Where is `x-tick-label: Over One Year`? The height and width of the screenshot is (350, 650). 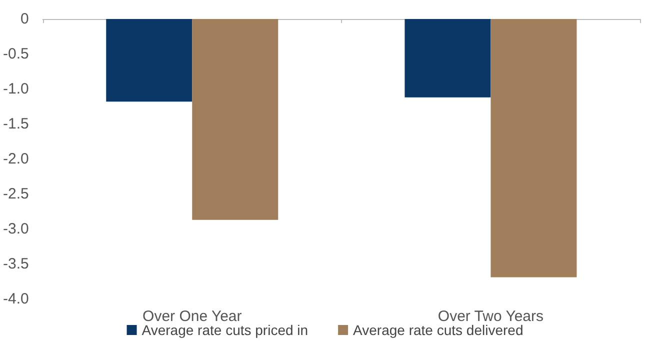
x-tick-label: Over One Year is located at coordinates (192, 316).